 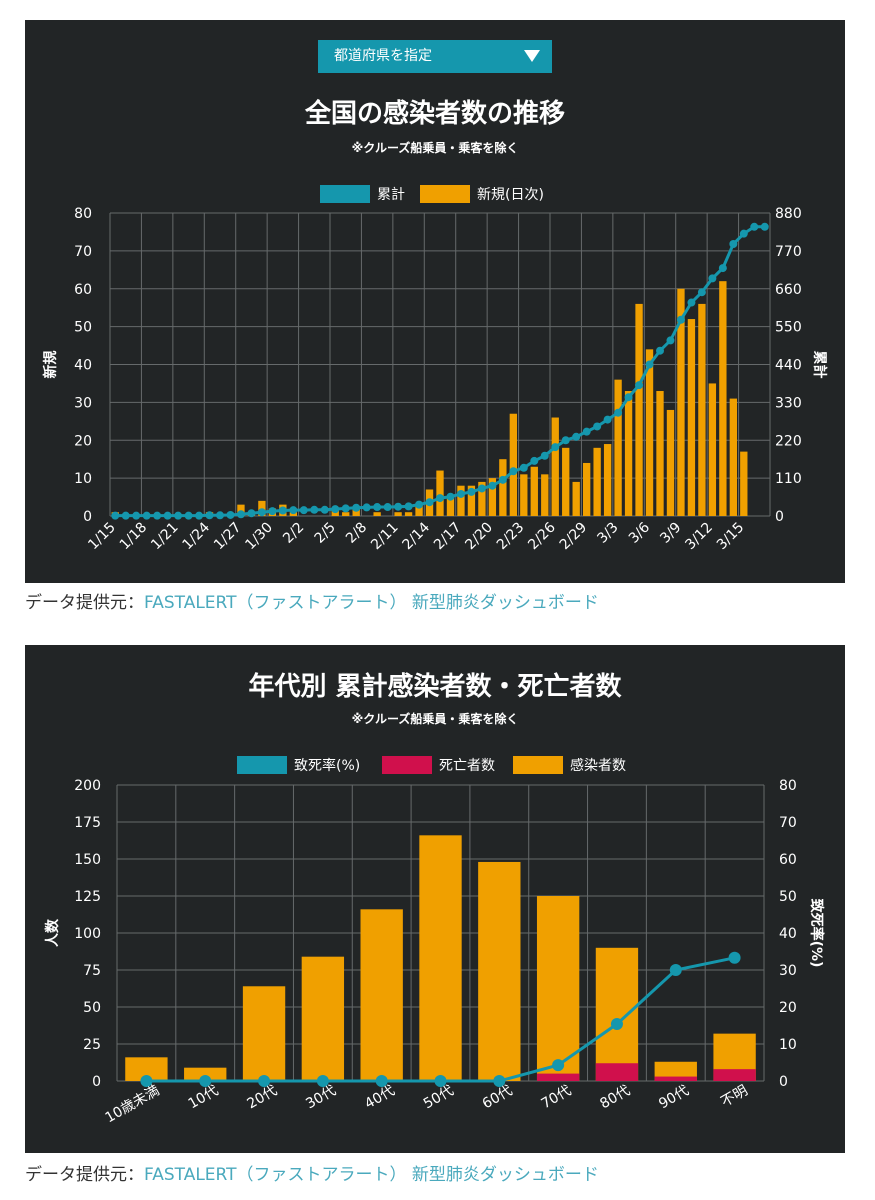 I want to click on y-tick-left: 75, so click(x=92, y=971).